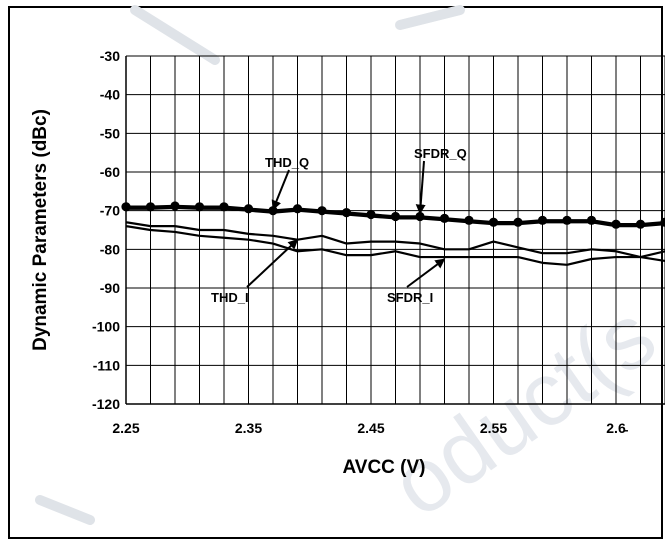 The width and height of the screenshot is (665, 541). I want to click on y-tick-label: -50, so click(110, 133).